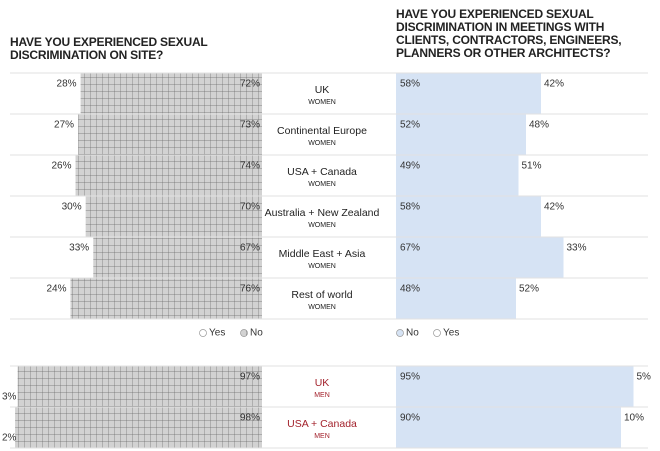 The width and height of the screenshot is (660, 451). I want to click on value-label: 10%, so click(634, 418).